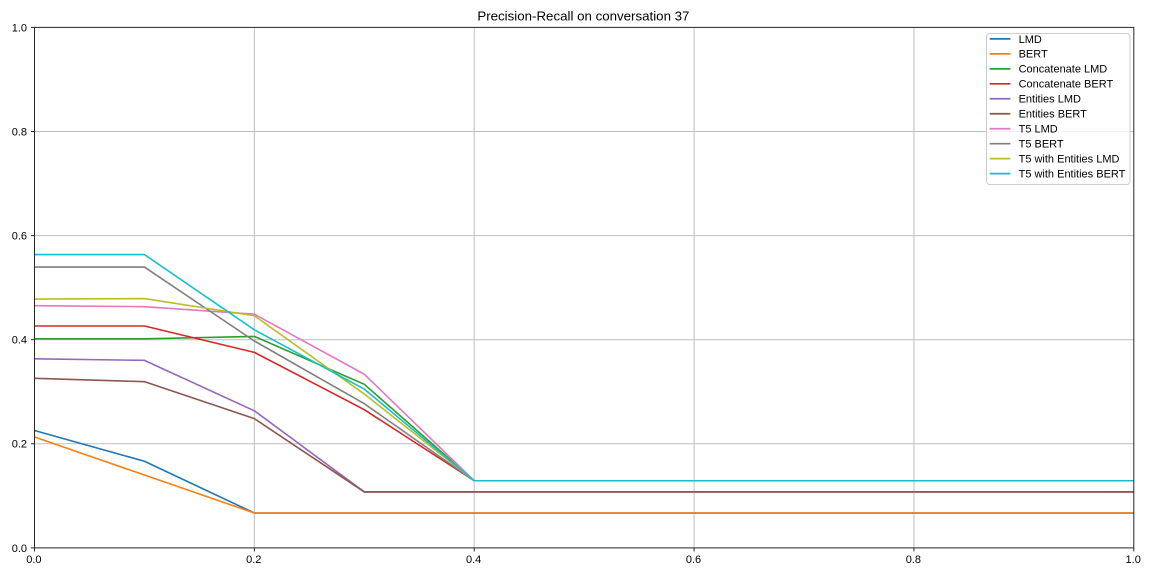  What do you see at coordinates (1030, 40) in the screenshot?
I see `svg-text: LMD` at bounding box center [1030, 40].